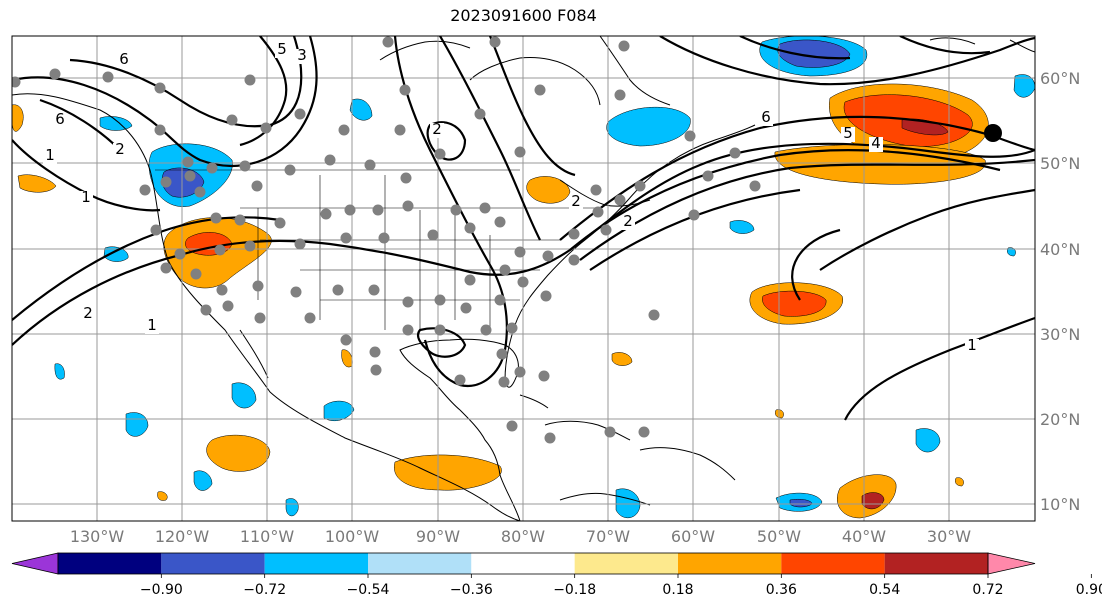  What do you see at coordinates (264, 590) in the screenshot?
I see `colorbar-tick-label: −0.72` at bounding box center [264, 590].